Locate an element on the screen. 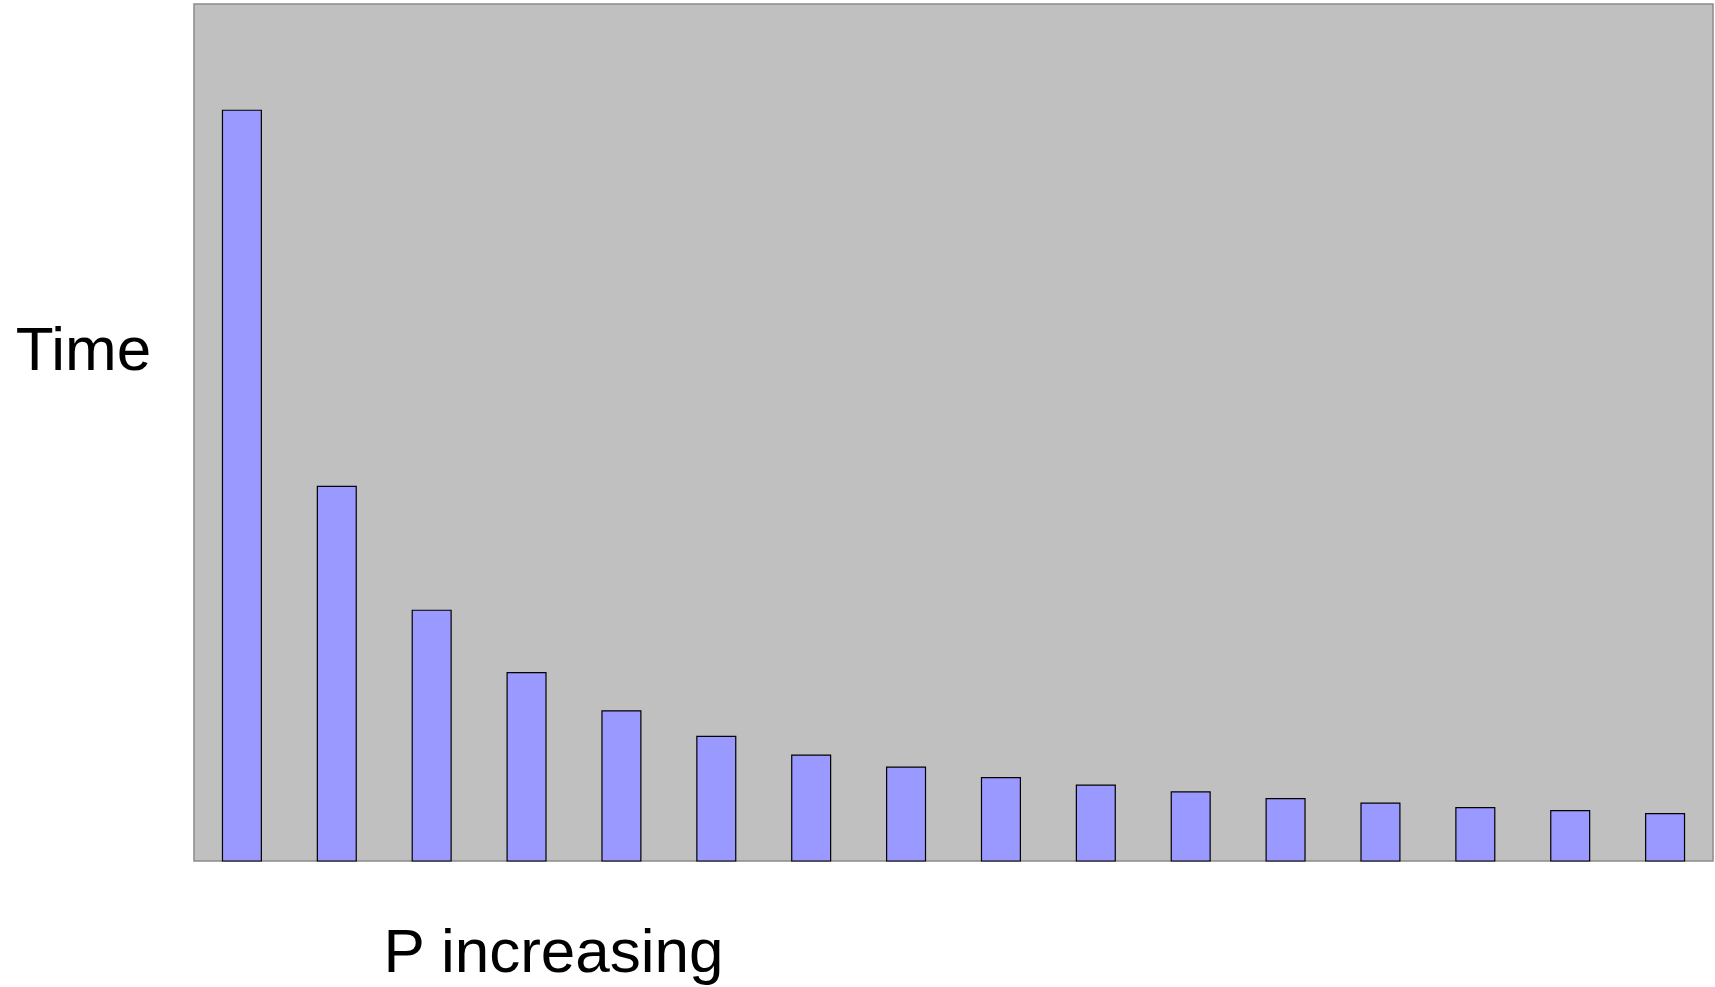 The image size is (1715, 987). y-axis-title: Time is located at coordinates (83, 348).